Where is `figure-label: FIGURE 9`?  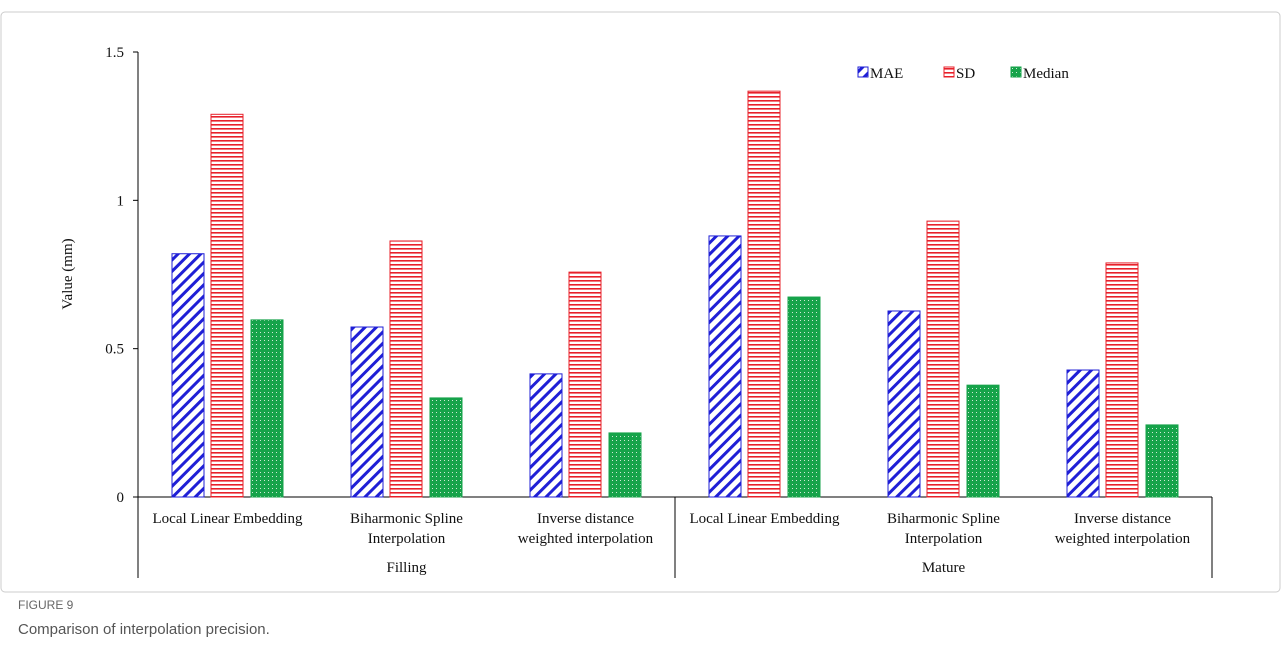
figure-label: FIGURE 9 is located at coordinates (46, 605).